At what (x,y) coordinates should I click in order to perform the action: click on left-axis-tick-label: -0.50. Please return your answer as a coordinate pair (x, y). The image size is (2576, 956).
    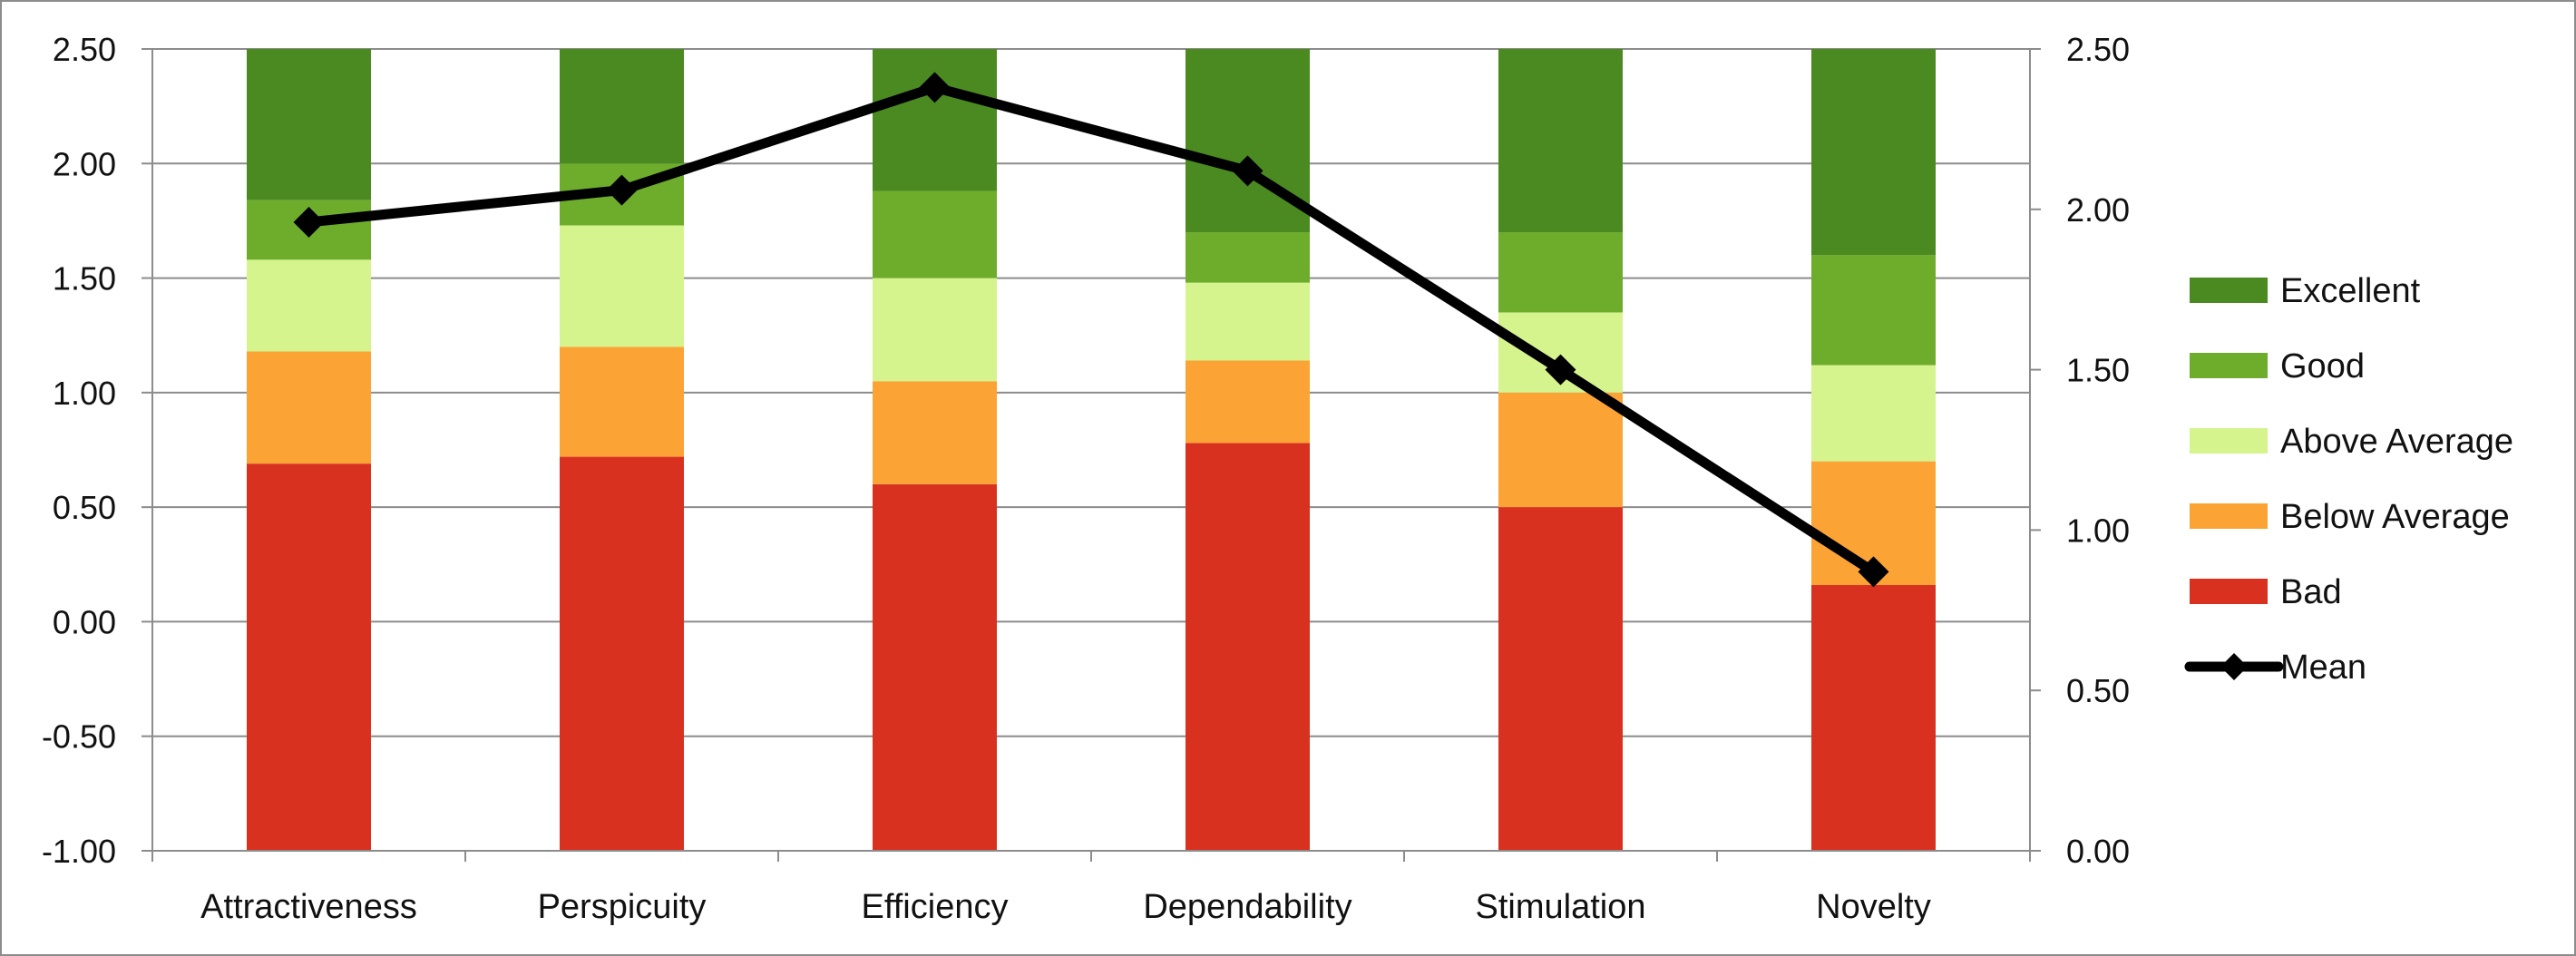
    Looking at the image, I should click on (79, 737).